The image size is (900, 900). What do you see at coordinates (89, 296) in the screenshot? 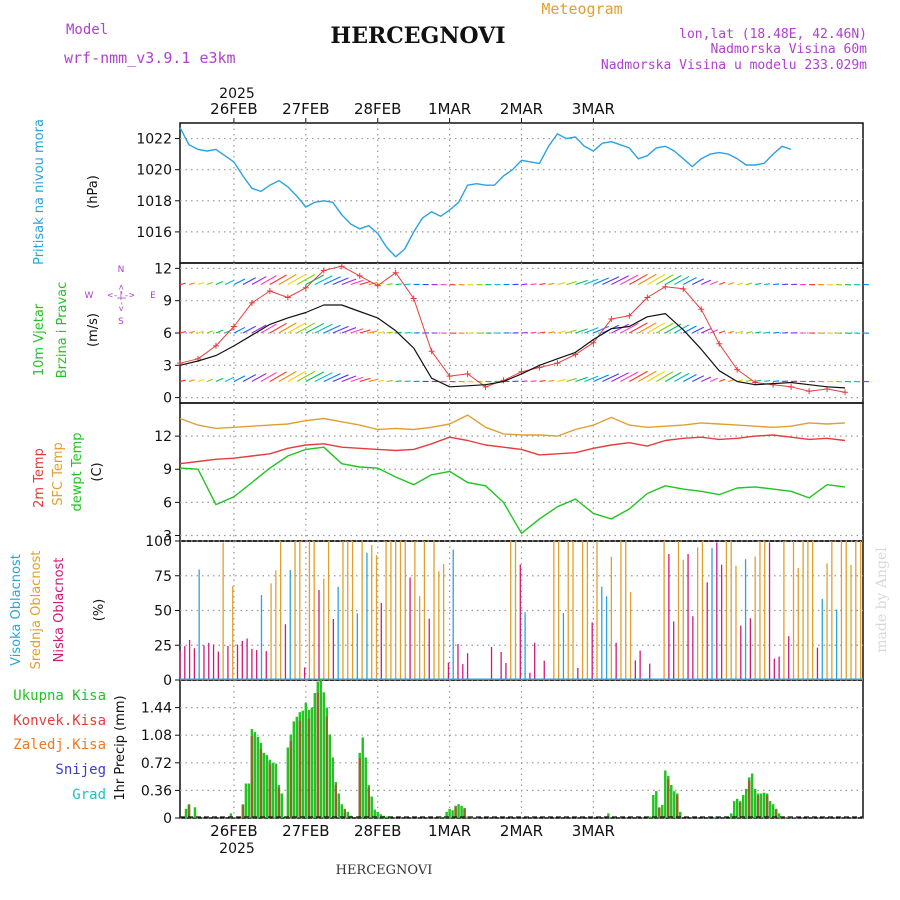
I see `compass-west: W` at bounding box center [89, 296].